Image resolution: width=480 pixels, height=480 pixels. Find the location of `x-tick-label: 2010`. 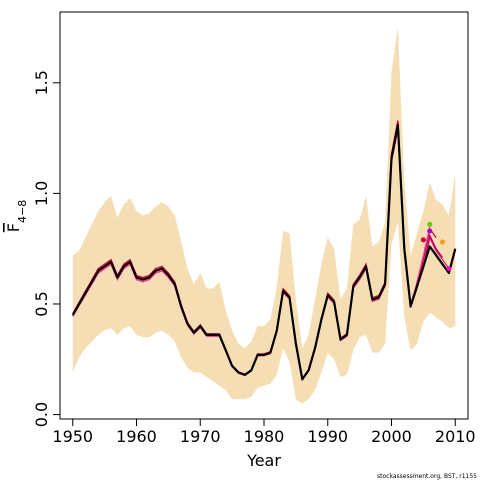

x-tick-label: 2010 is located at coordinates (455, 436).